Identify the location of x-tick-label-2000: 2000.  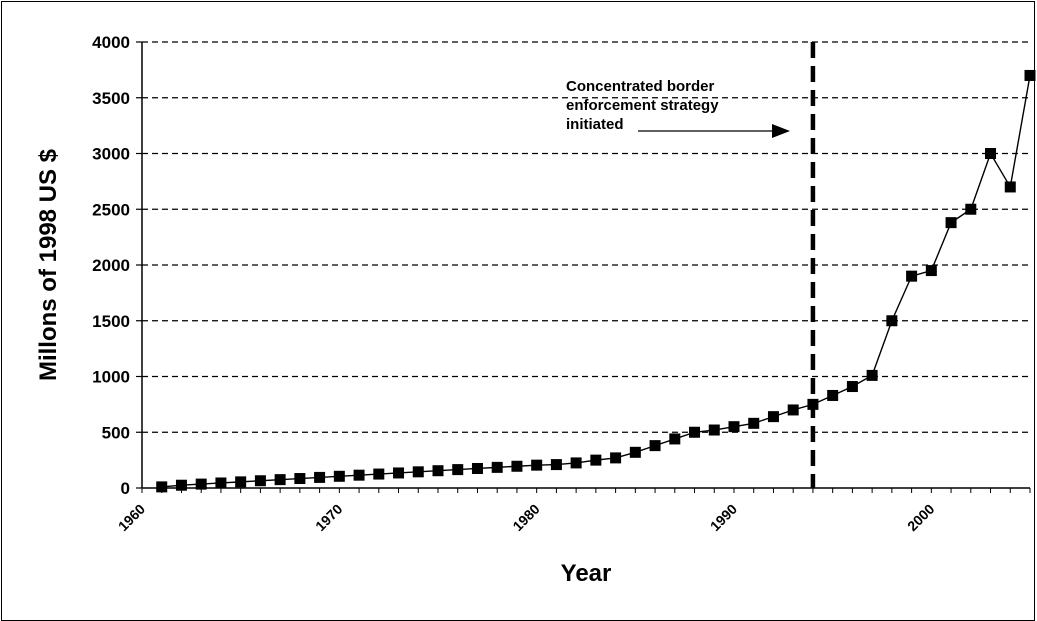
(920, 517).